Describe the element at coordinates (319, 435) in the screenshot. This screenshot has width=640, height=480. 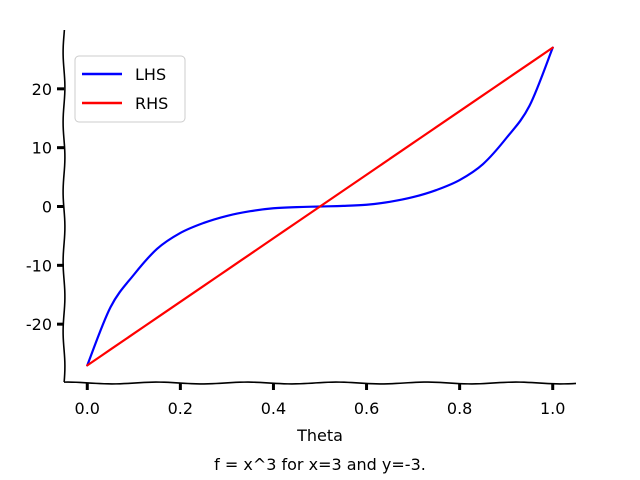
I see `x-axis-label: Theta` at that location.